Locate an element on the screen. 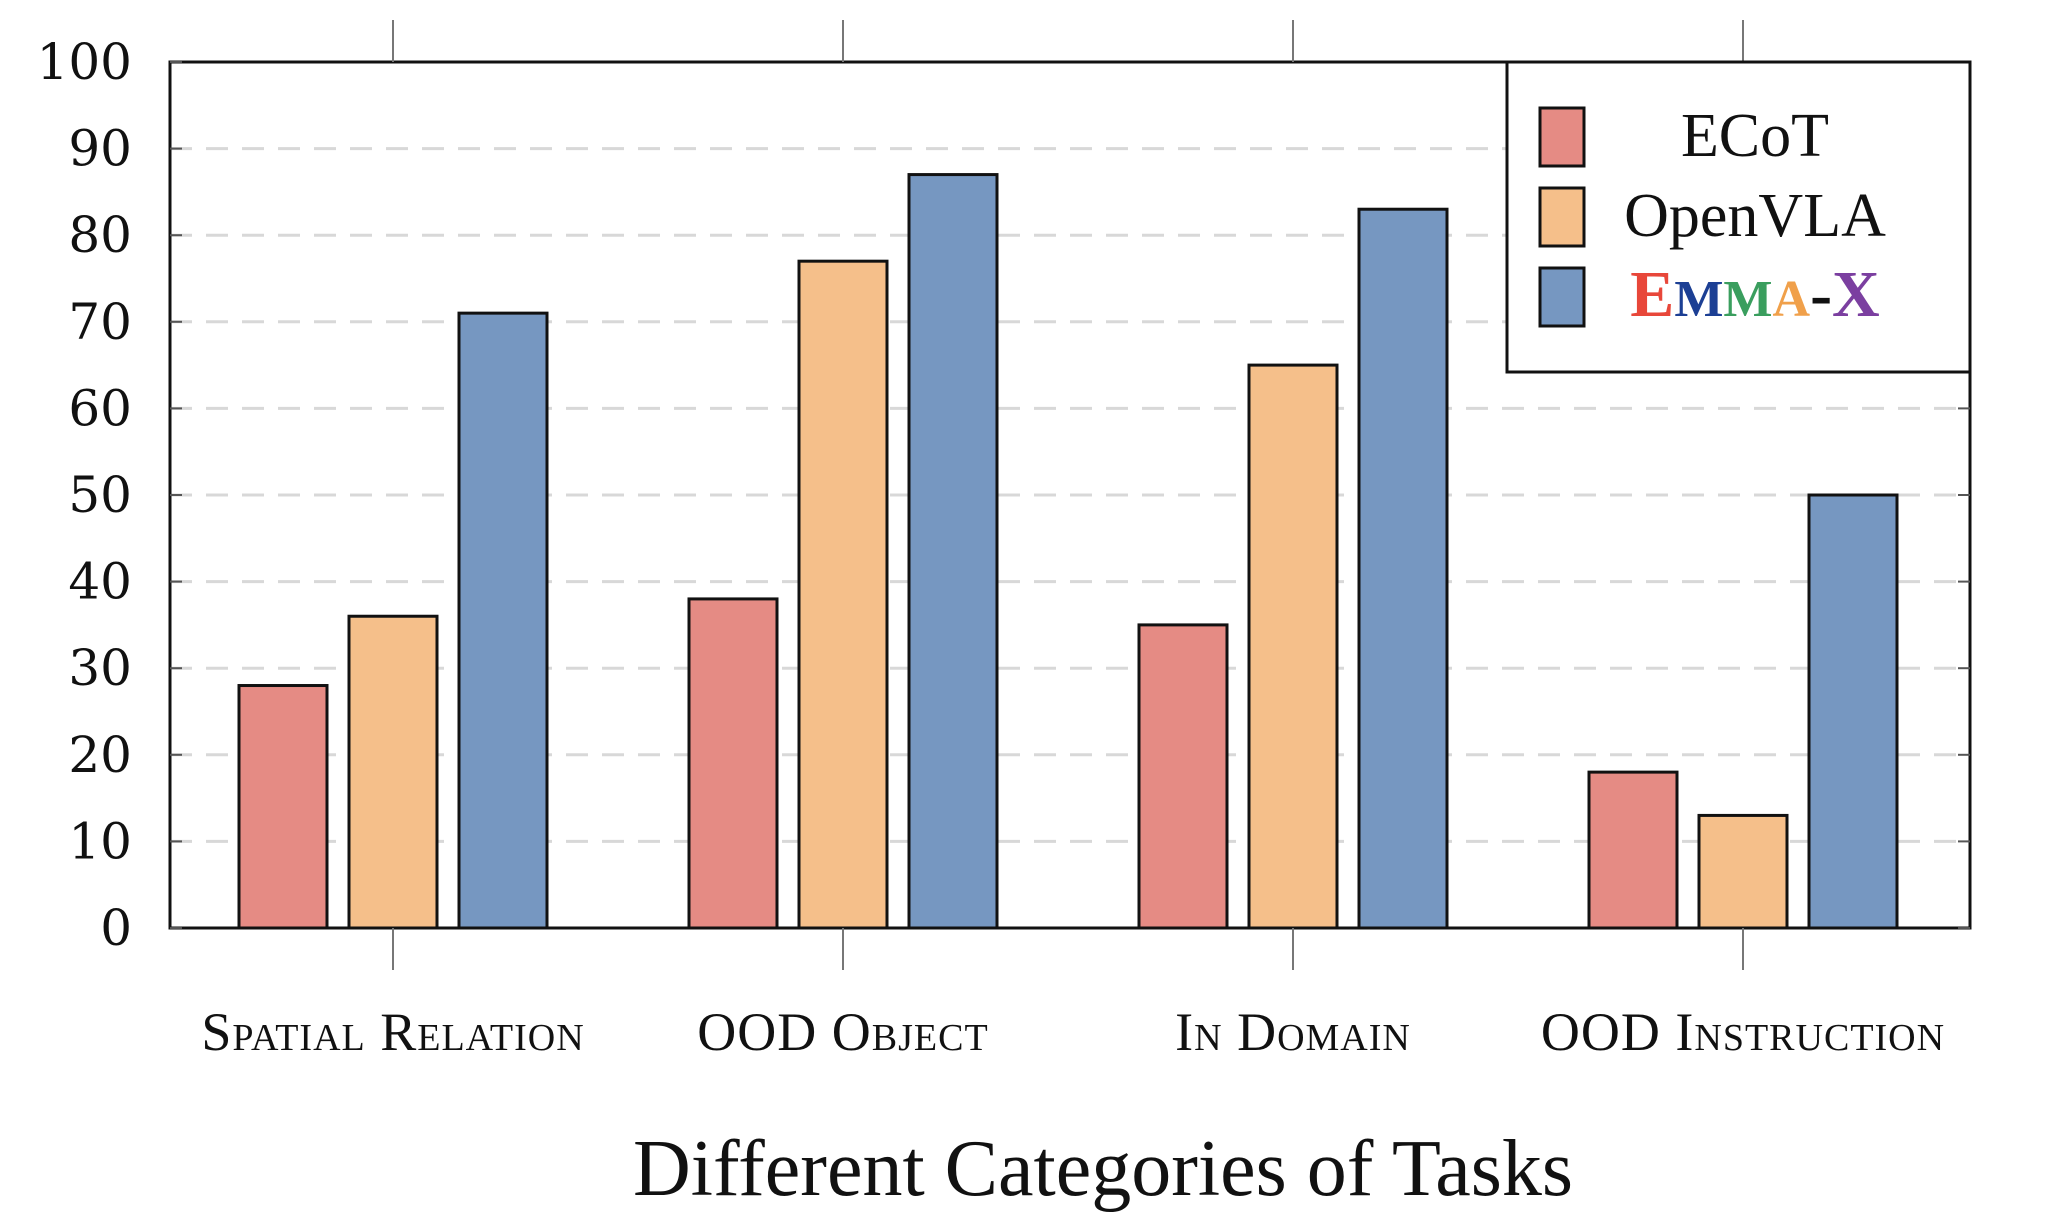  x-tick-label: OOD Instruction is located at coordinates (1743, 1032).